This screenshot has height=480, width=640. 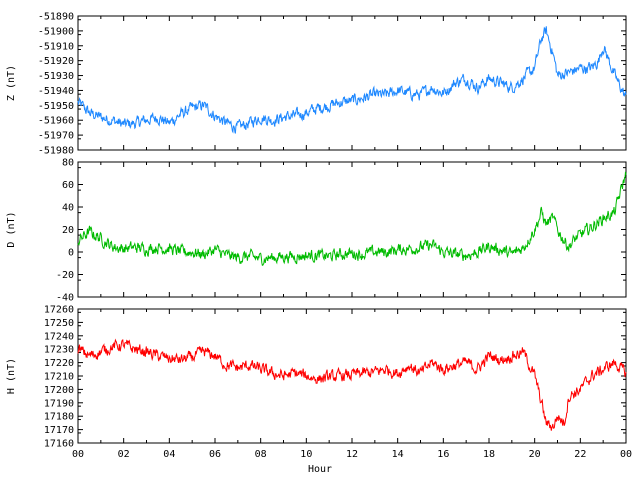 What do you see at coordinates (71, 253) in the screenshot?
I see `d-y-tick-label: 0` at bounding box center [71, 253].